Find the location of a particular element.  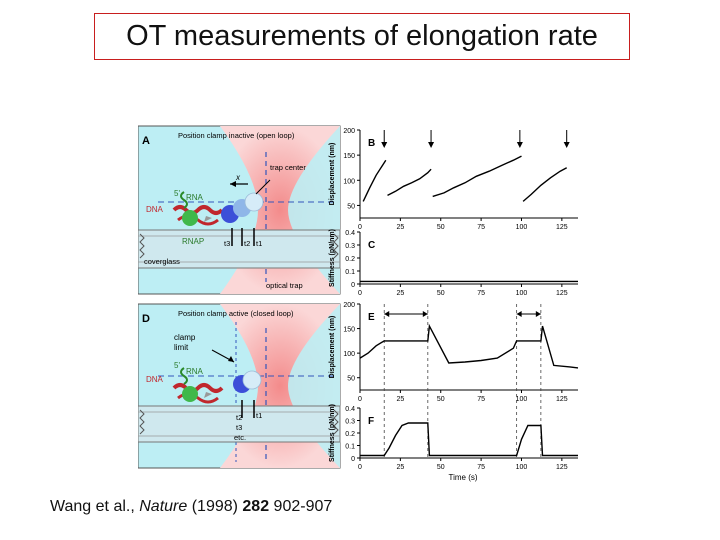

panel-d-spring-left is located at coordinates (142, 422).